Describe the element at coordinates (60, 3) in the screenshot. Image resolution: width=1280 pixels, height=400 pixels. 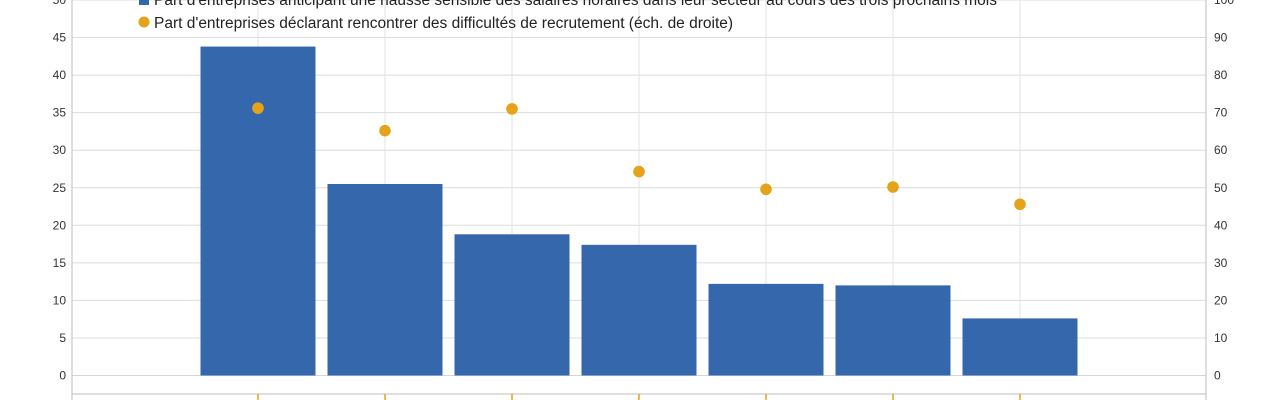
I see `left-tick-label: 50` at that location.